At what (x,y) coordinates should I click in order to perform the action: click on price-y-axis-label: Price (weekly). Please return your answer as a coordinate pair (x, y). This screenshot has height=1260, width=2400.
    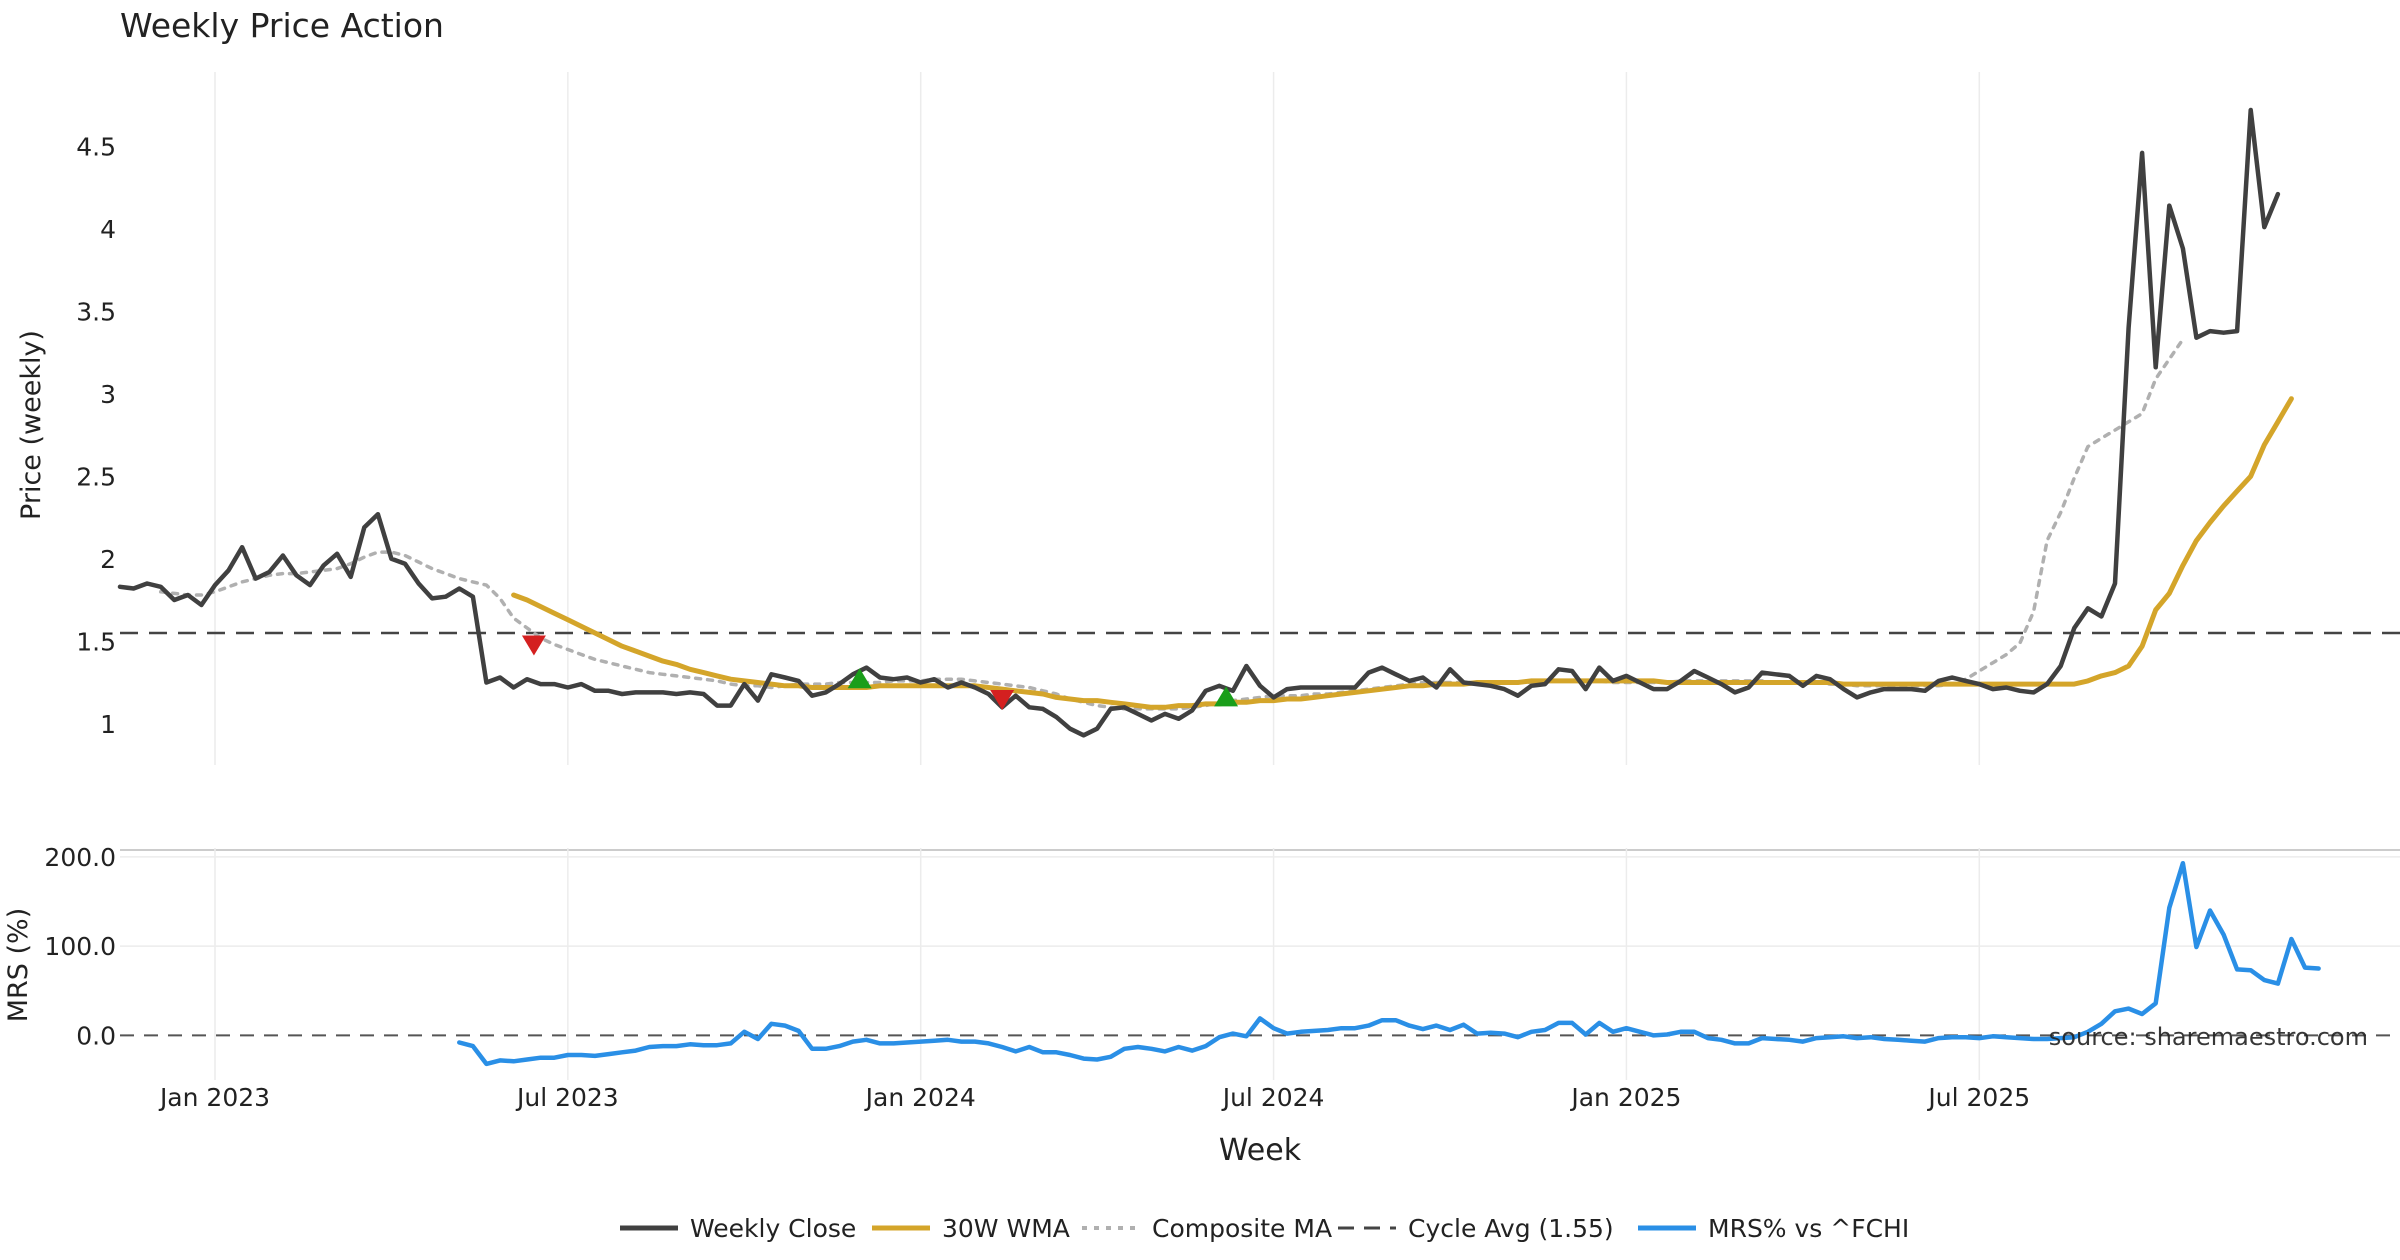
    Looking at the image, I should click on (31, 425).